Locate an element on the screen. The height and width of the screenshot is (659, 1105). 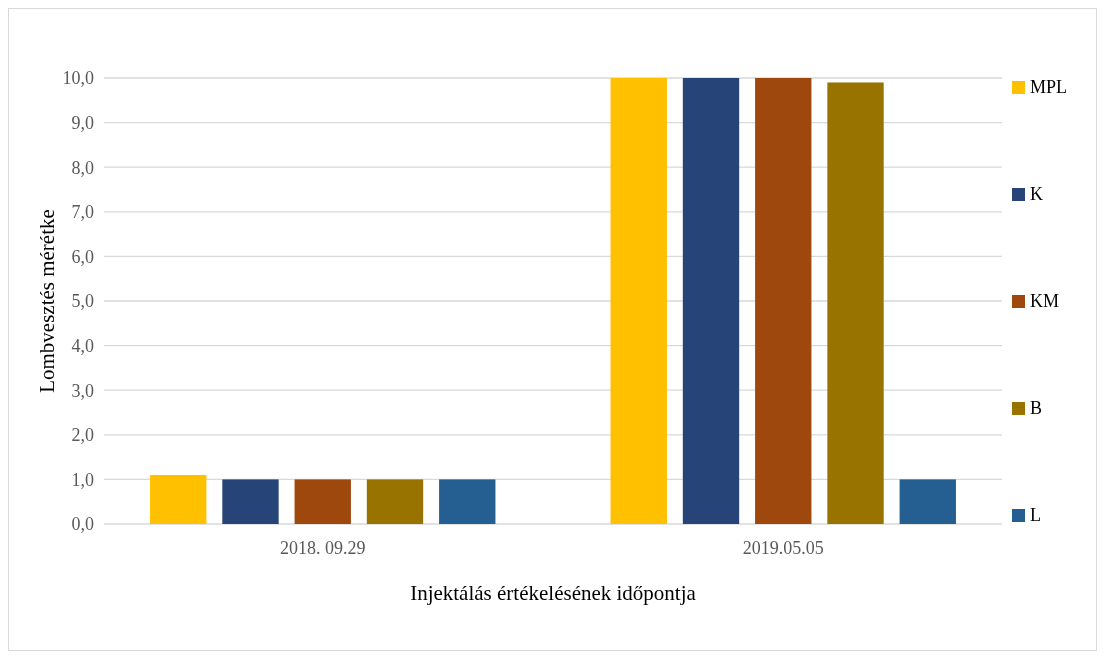
y-tick-label: 7,0 is located at coordinates (82, 212).